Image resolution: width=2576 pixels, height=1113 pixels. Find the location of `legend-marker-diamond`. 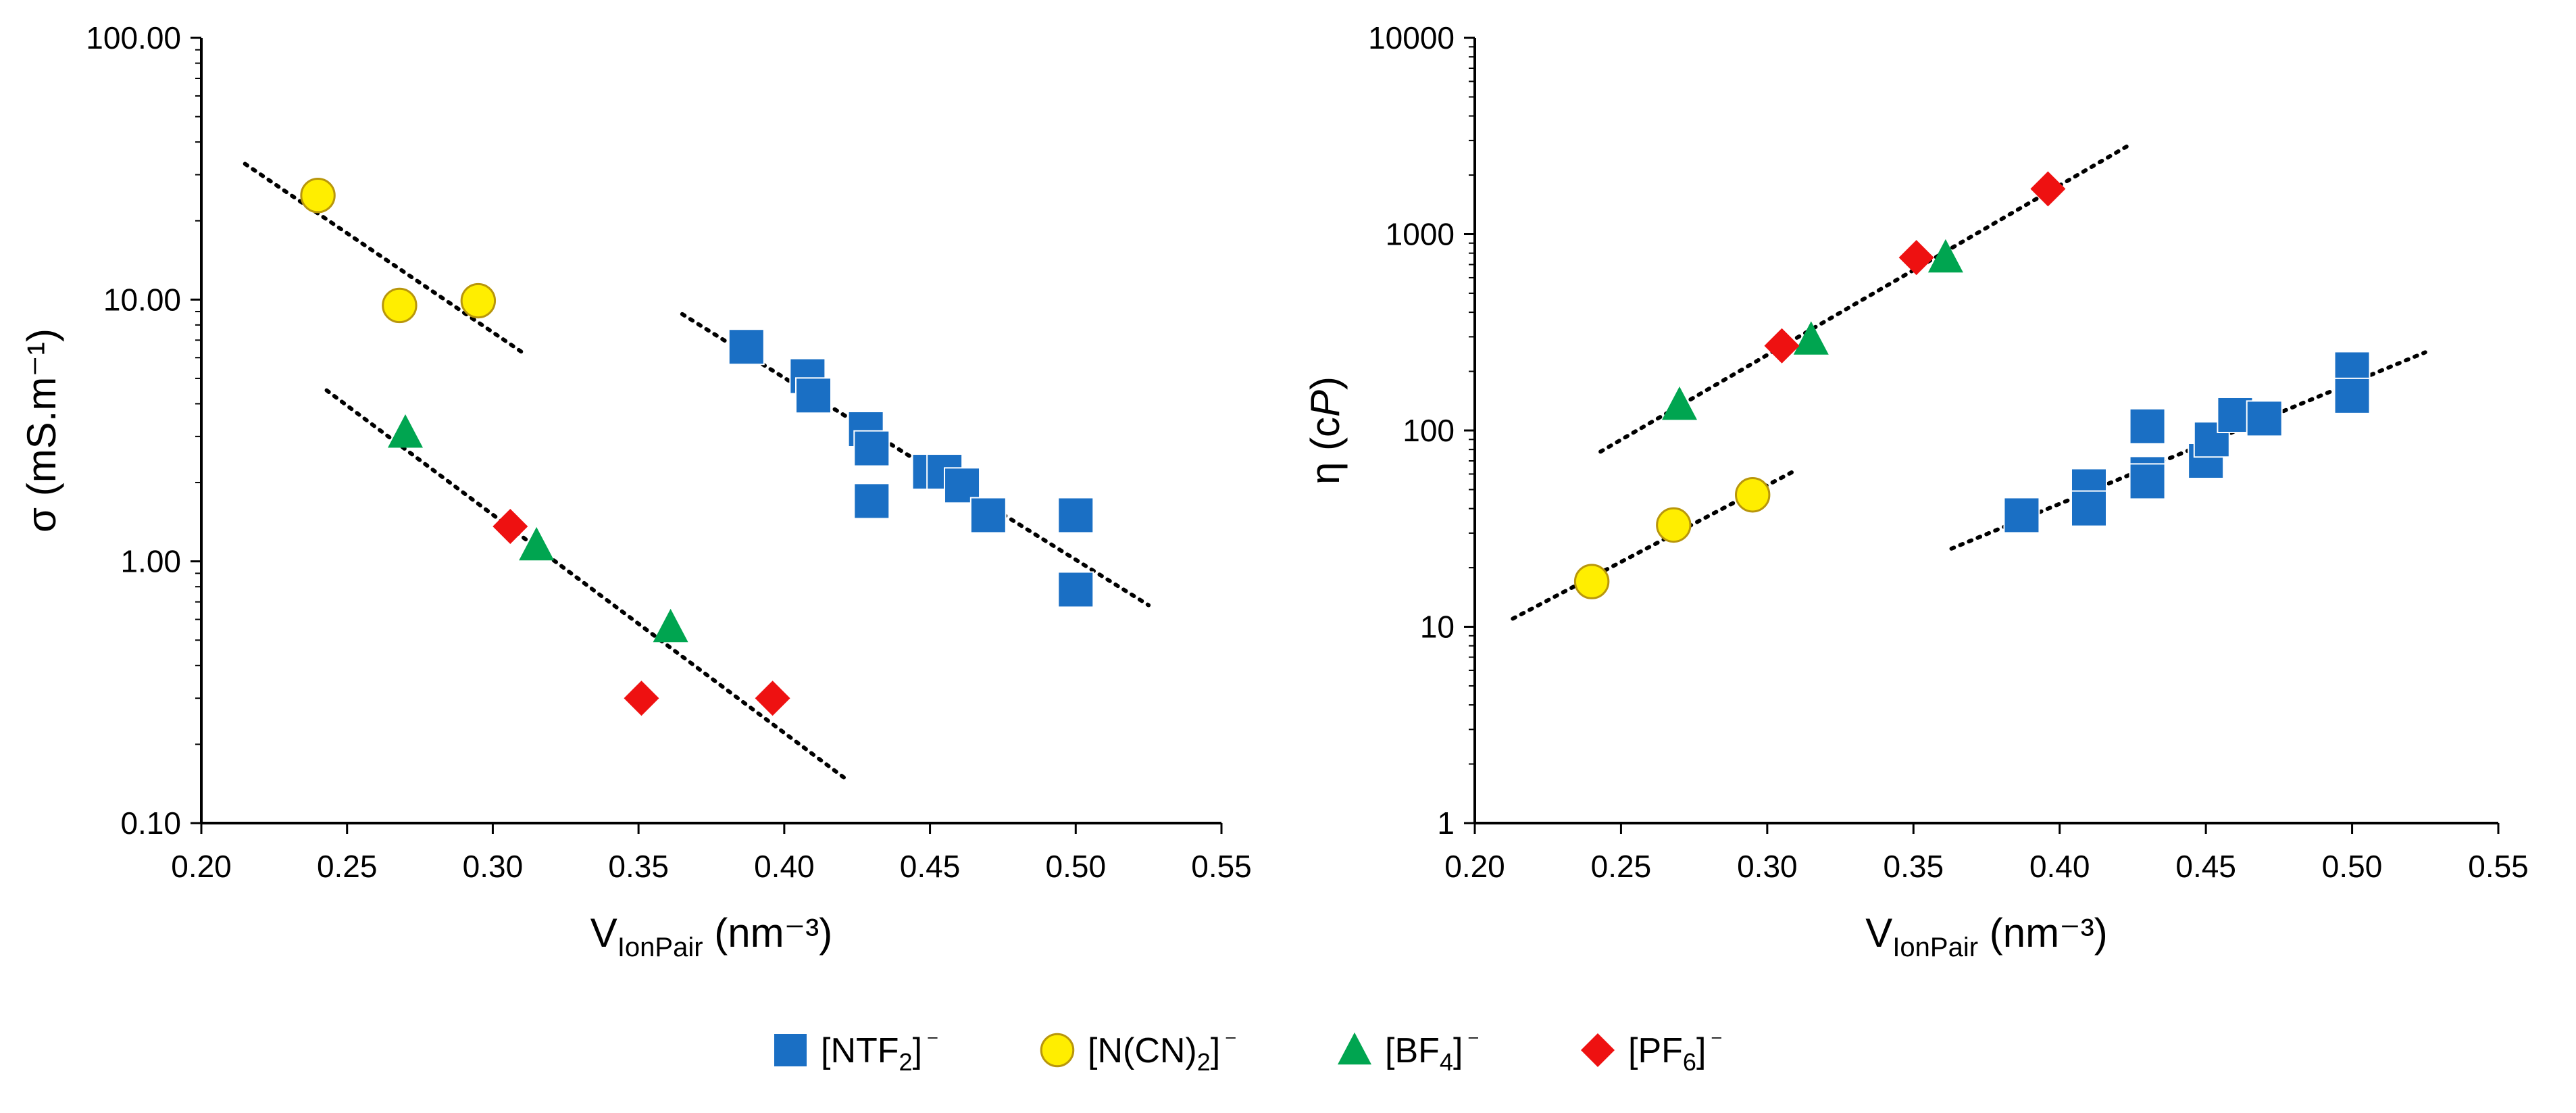

legend-marker-diamond is located at coordinates (1598, 1050).